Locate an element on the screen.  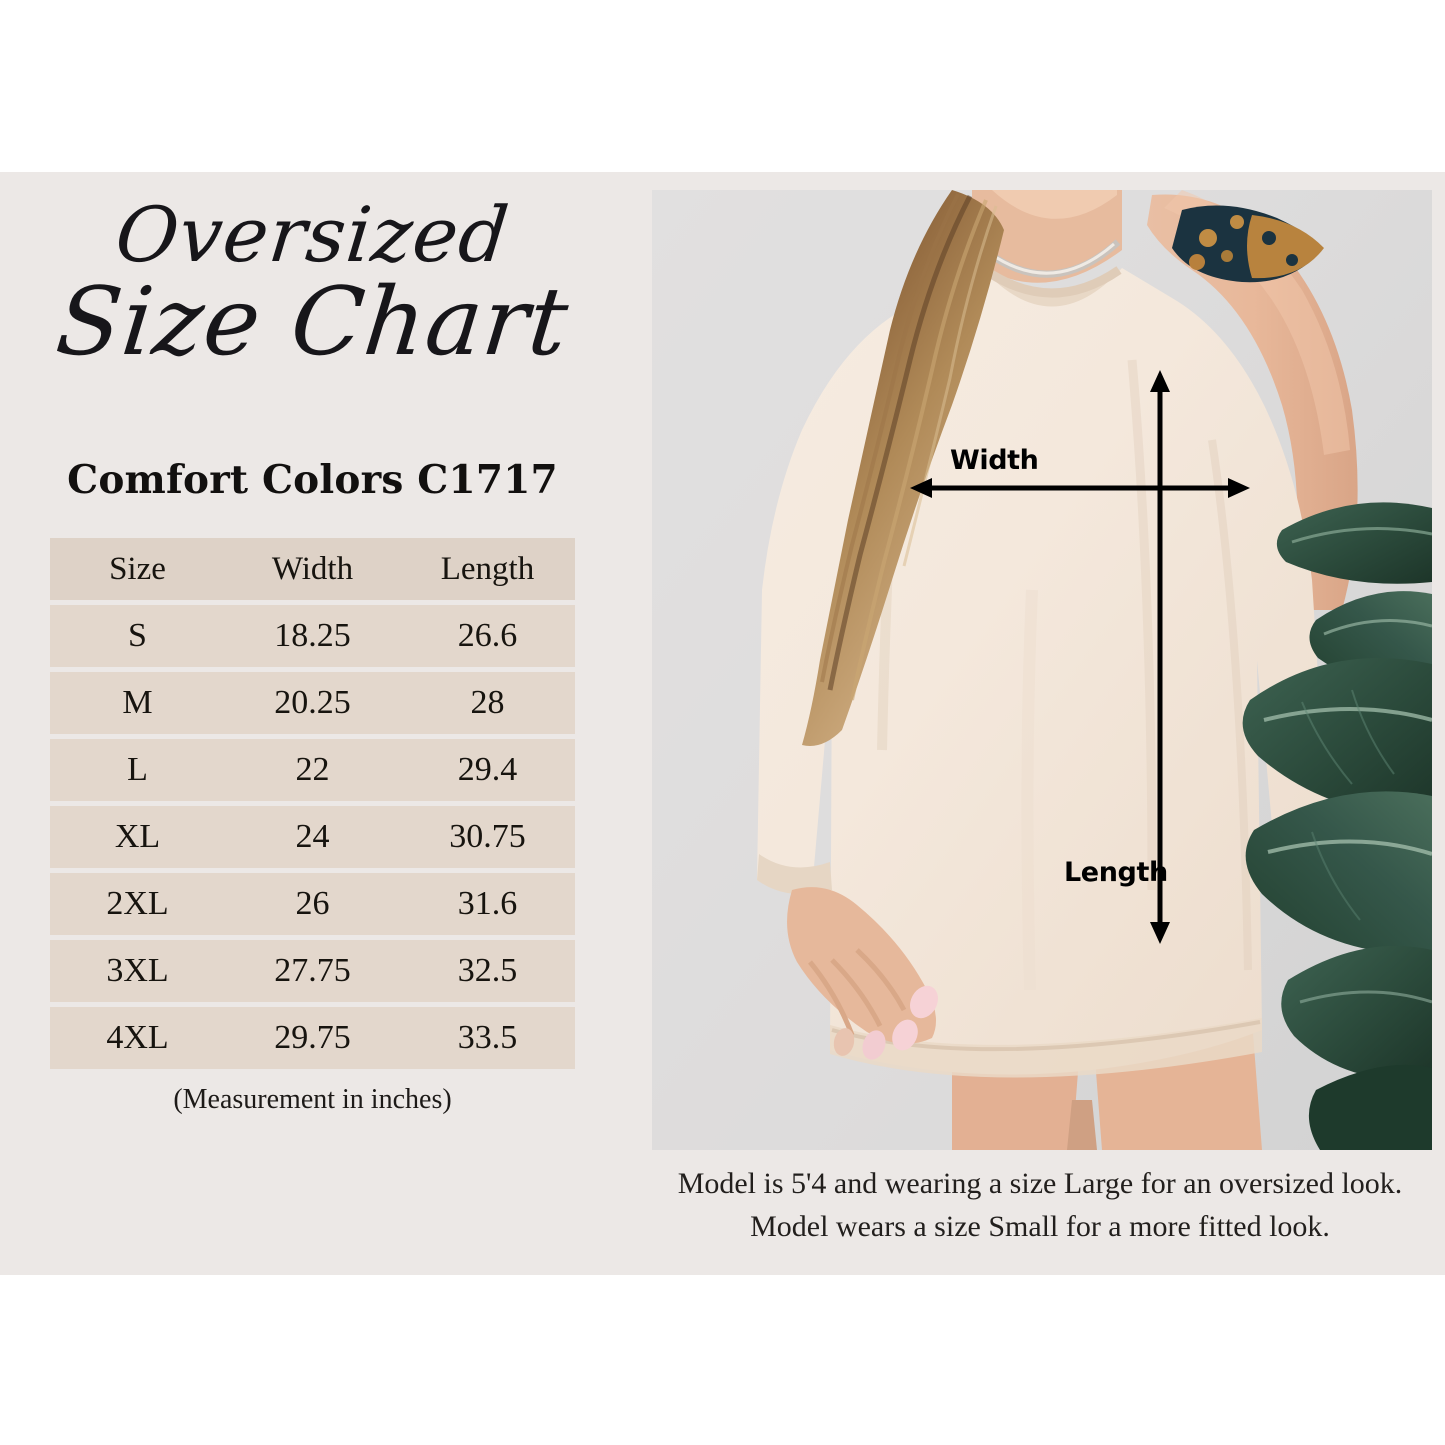
cell-size: 2XL is located at coordinates (137, 903).